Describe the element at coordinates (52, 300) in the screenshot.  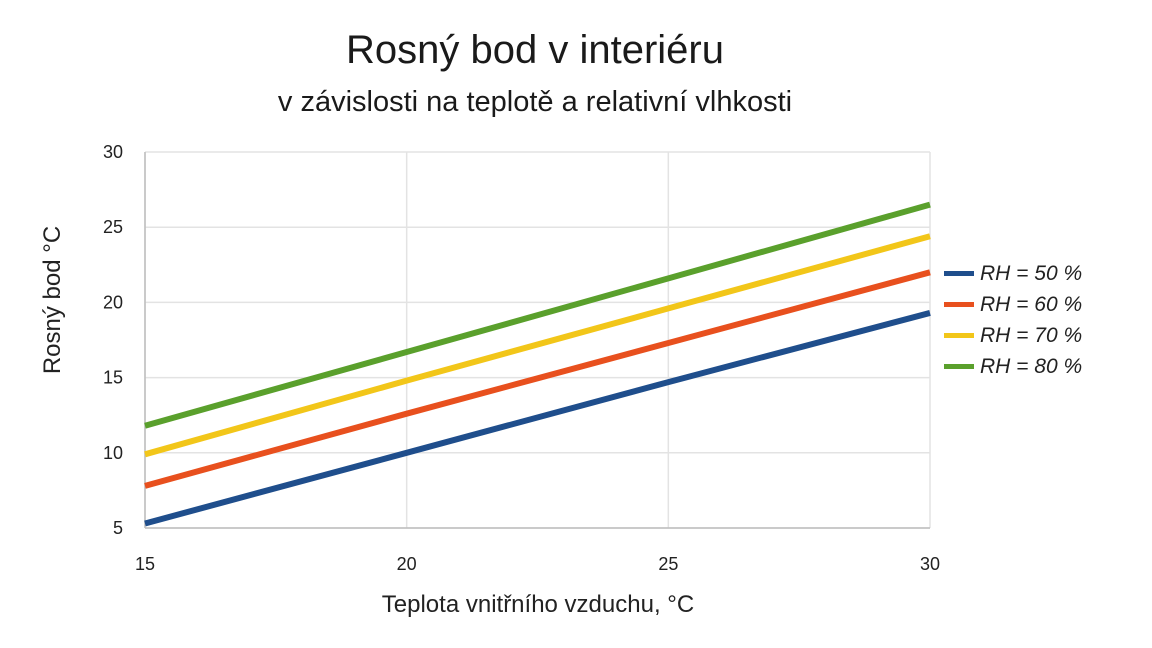
I see `y-axis-title: Rosný bod °C` at that location.